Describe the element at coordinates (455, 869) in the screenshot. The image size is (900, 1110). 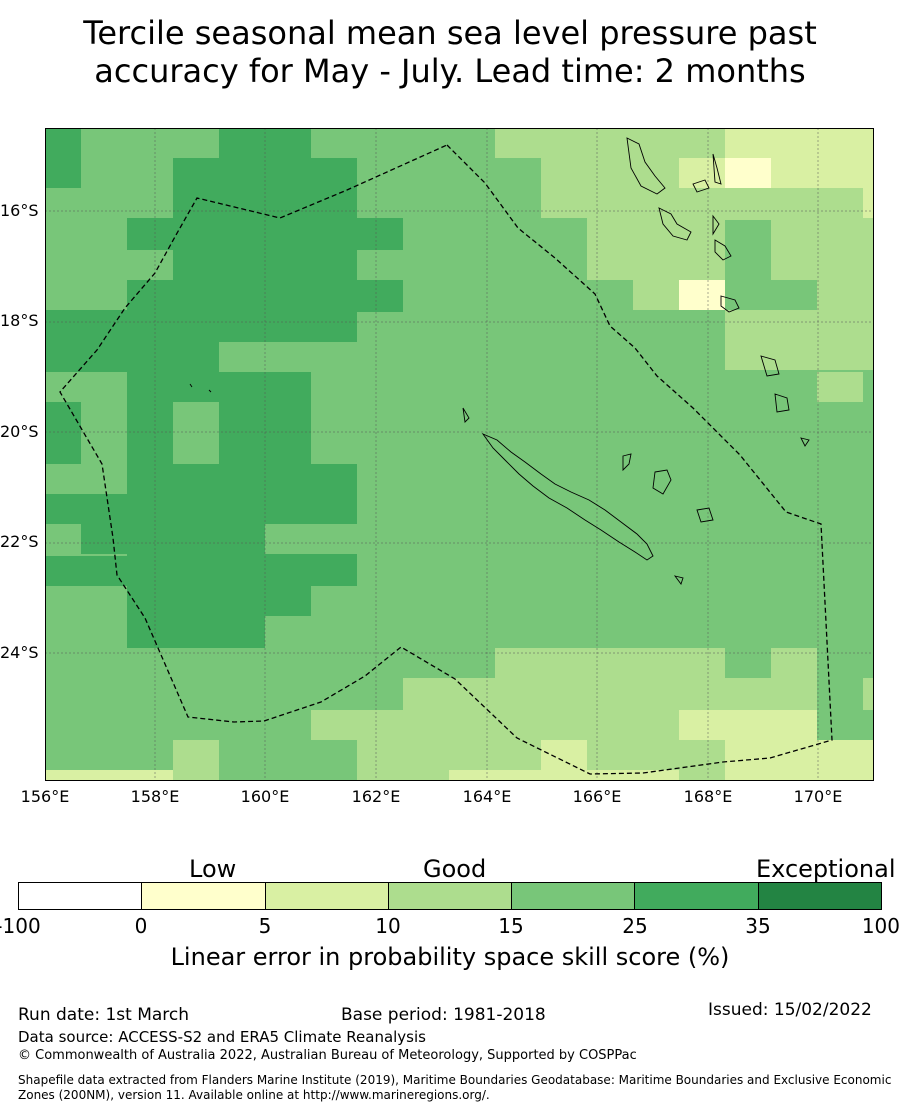
I see `category-good: Good` at that location.